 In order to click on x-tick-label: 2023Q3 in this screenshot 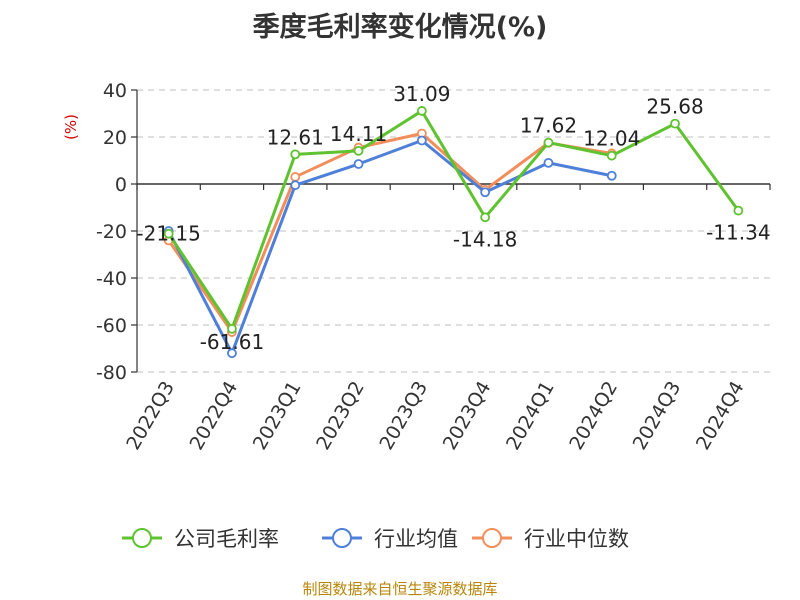, I will do `click(403, 416)`.